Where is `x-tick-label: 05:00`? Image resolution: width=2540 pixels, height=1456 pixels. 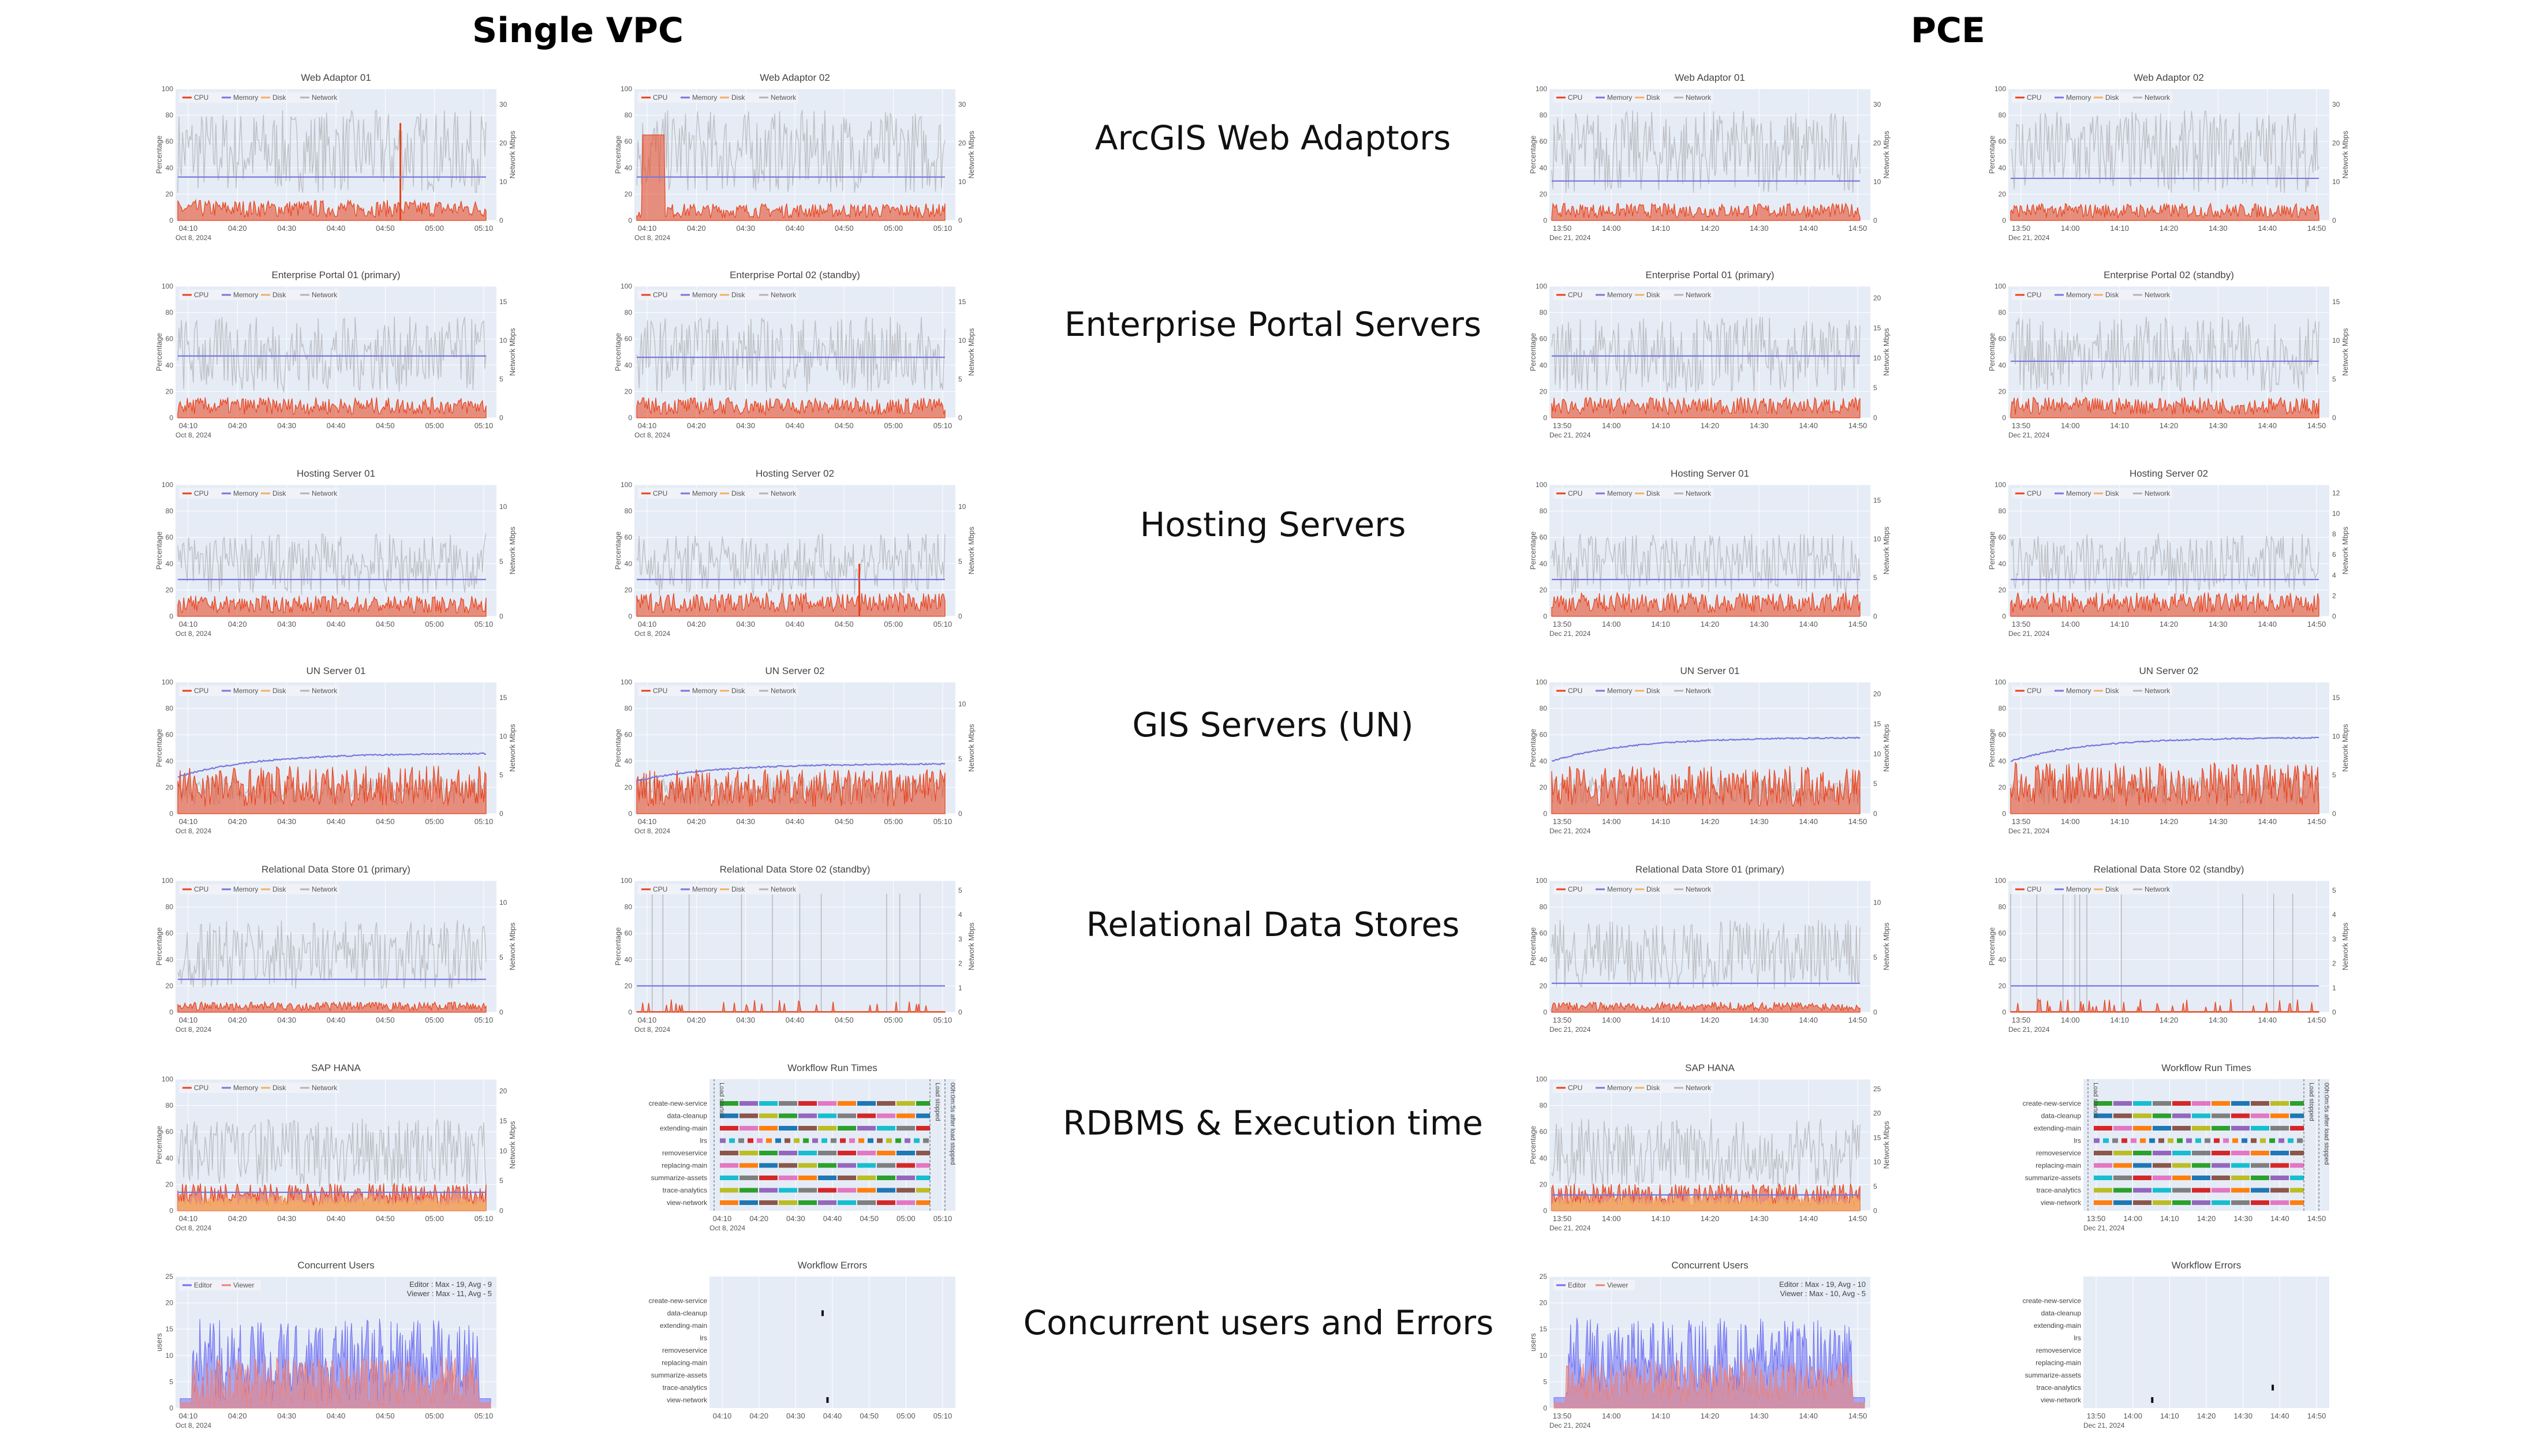 x-tick-label: 05:00 is located at coordinates (434, 1020).